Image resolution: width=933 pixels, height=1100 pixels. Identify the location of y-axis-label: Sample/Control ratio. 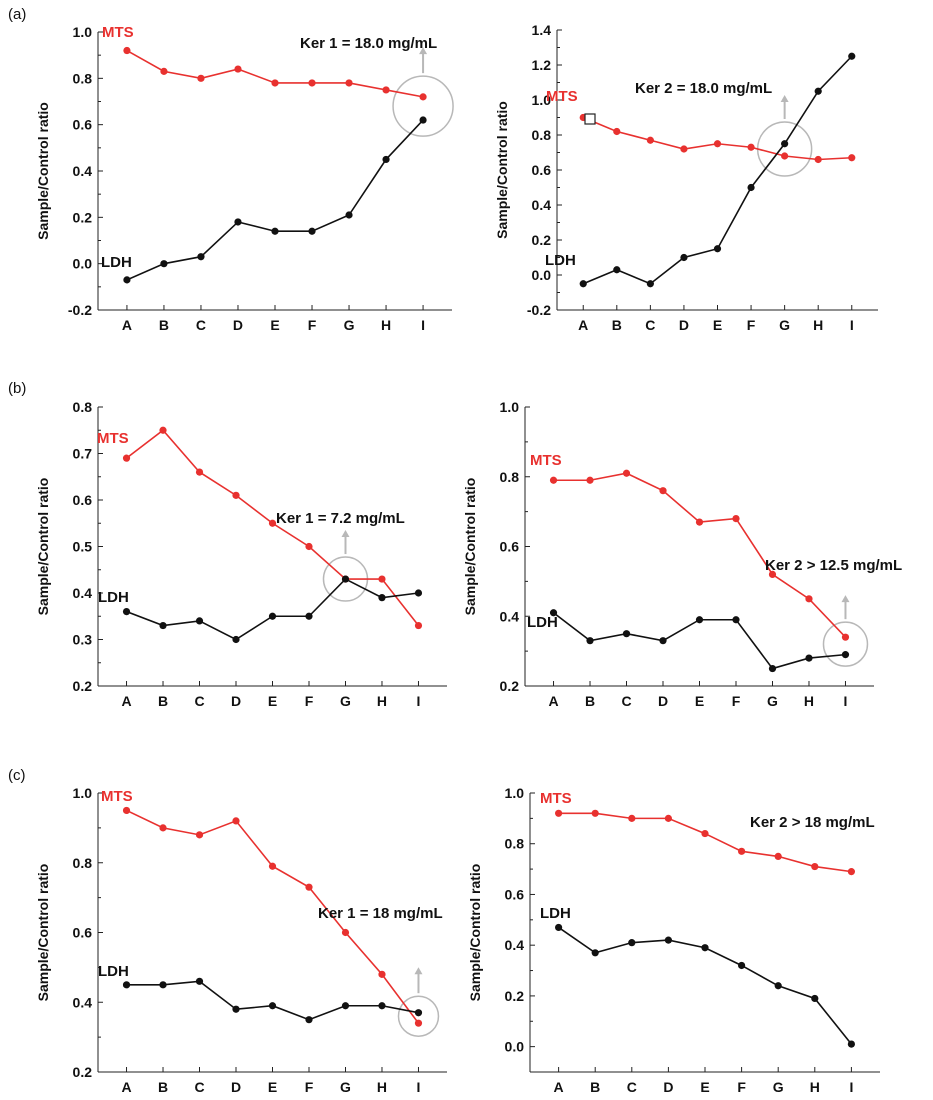
(43, 547).